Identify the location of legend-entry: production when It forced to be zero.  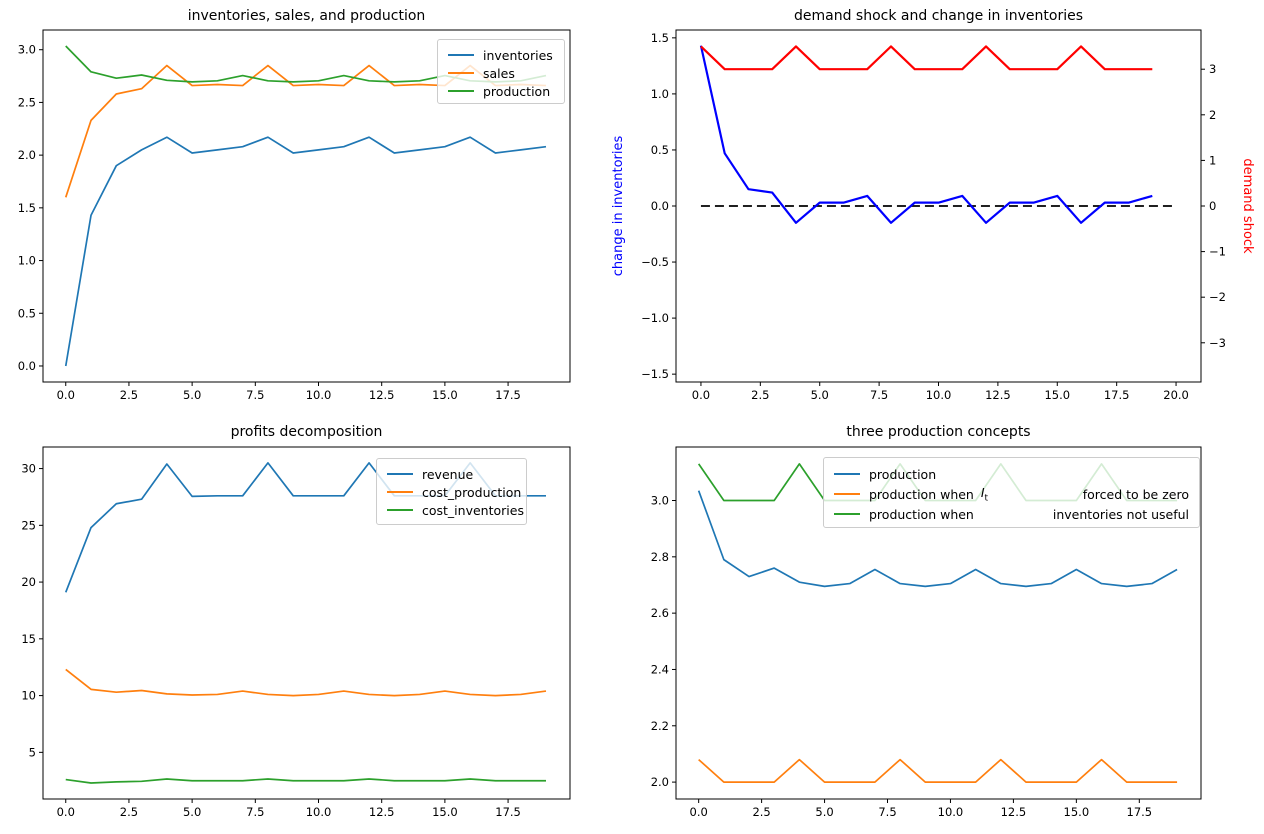
(1011, 494).